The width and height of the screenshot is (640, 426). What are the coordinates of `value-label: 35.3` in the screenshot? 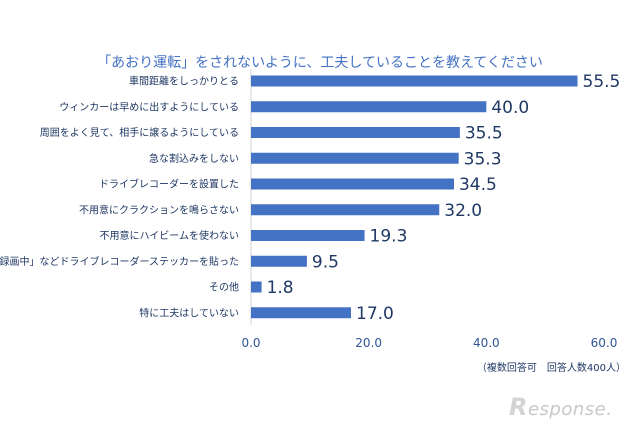 It's located at (483, 159).